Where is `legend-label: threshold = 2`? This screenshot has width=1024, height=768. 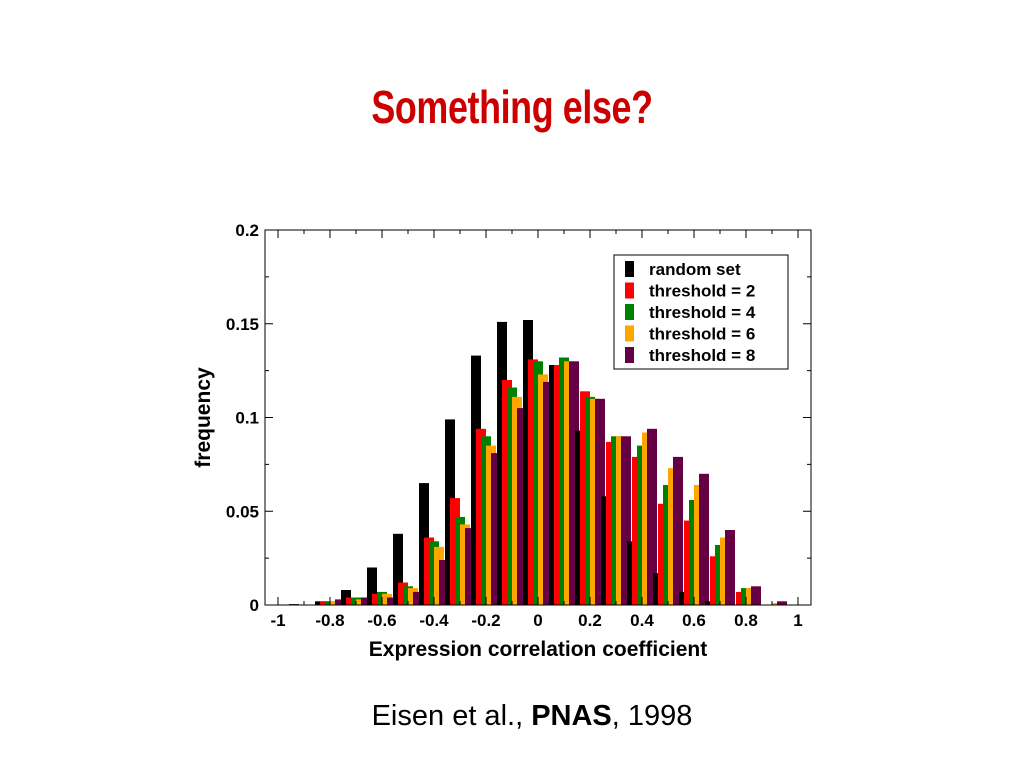 legend-label: threshold = 2 is located at coordinates (702, 291).